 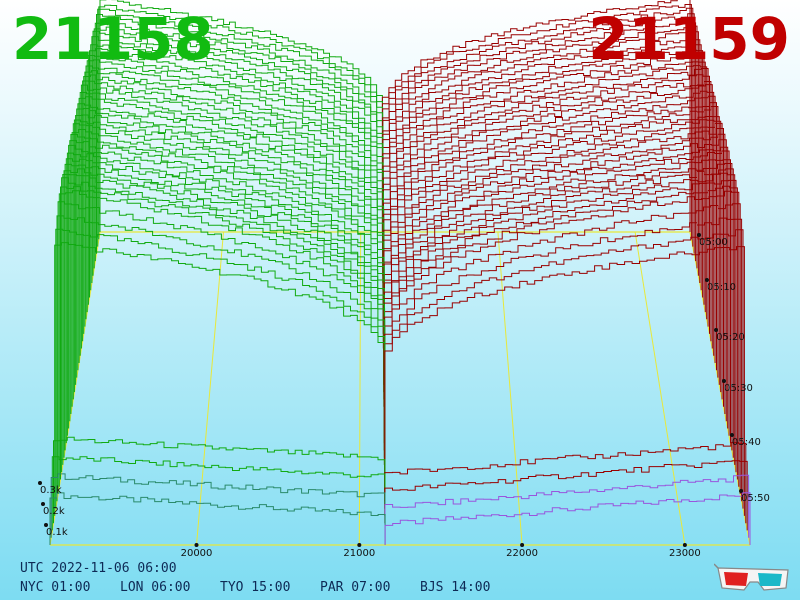 What do you see at coordinates (455, 587) in the screenshot?
I see `city-clock-bjs: BJS 14:00` at bounding box center [455, 587].